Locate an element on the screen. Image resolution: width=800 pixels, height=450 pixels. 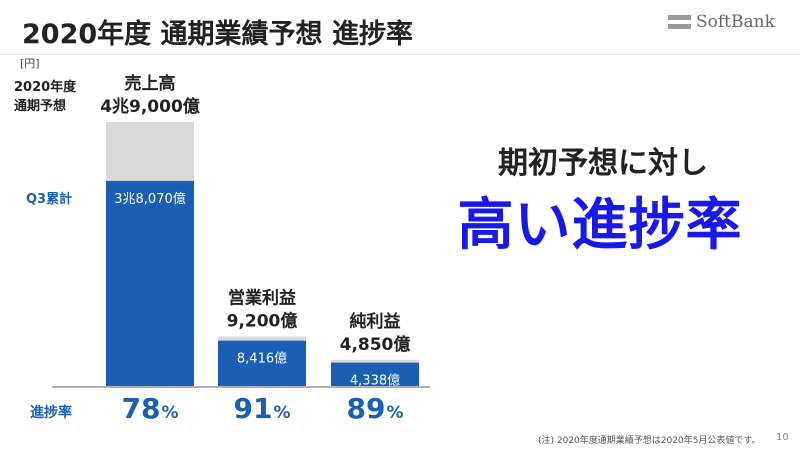
category-label: 売上高 is located at coordinates (150, 83).